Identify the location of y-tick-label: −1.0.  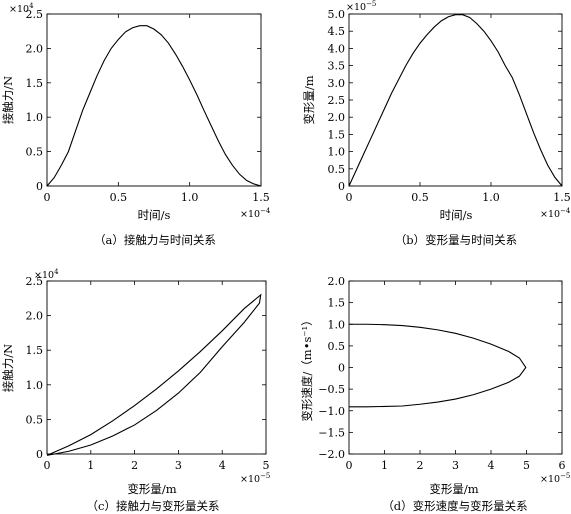
(331, 411).